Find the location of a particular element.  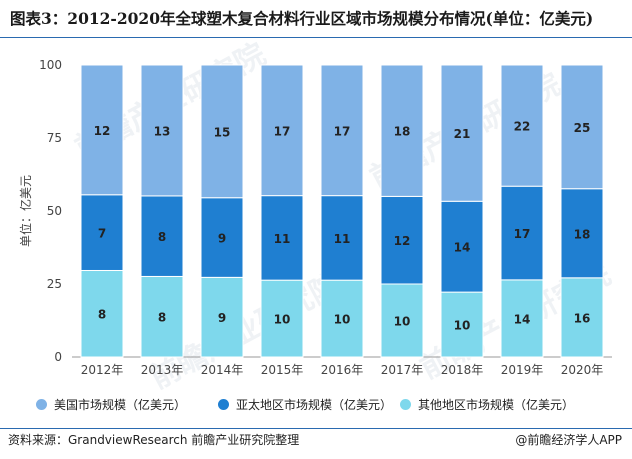

data-label-2-0: 12 is located at coordinates (102, 131).